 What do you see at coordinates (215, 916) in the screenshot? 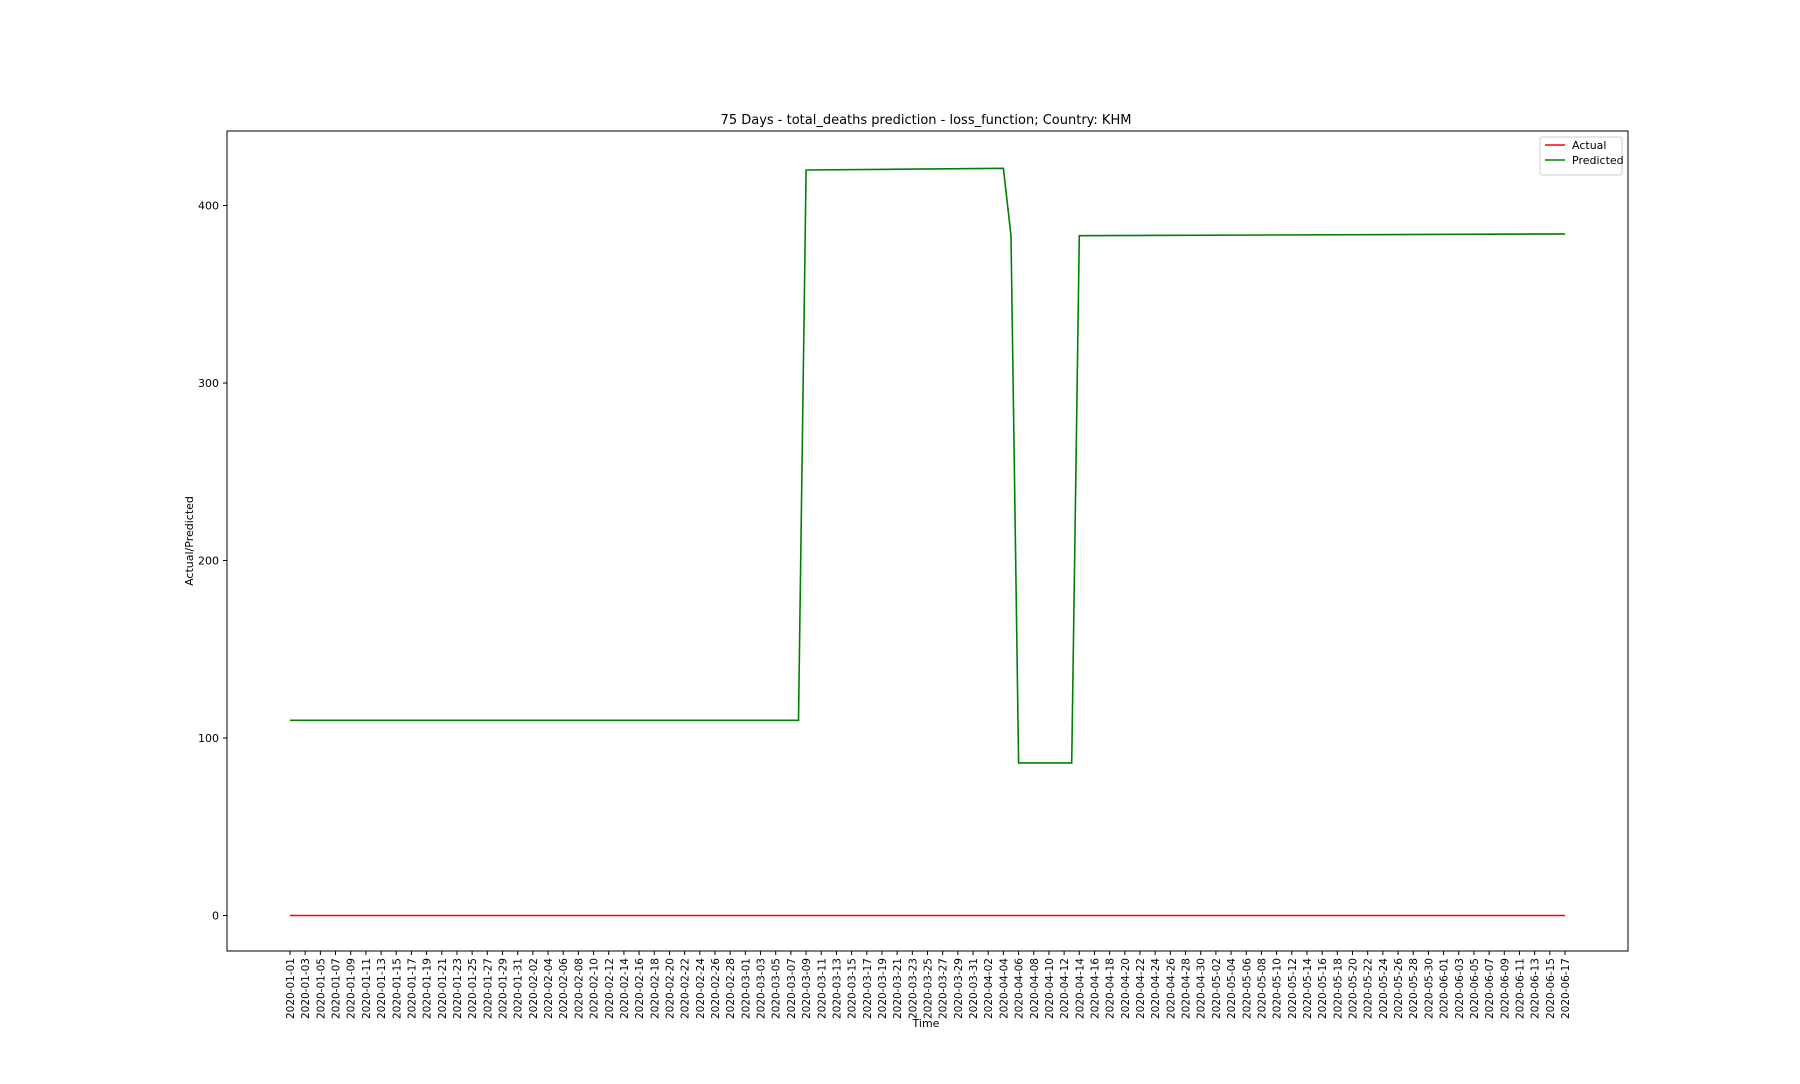
I see `y-tick-label: 0` at bounding box center [215, 916].